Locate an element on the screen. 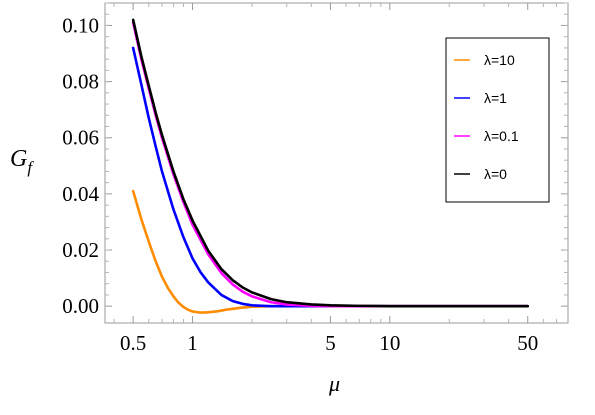  y-tick-label: 0.06 is located at coordinates (80, 138).